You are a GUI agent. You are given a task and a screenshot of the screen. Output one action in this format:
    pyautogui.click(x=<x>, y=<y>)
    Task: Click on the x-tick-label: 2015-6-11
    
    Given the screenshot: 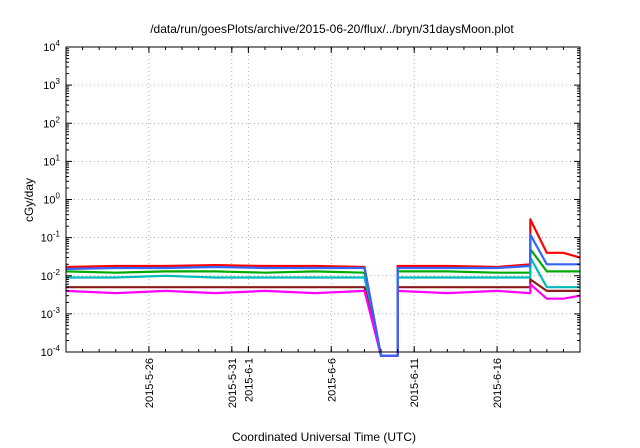 What is the action you would take?
    pyautogui.click(x=415, y=382)
    